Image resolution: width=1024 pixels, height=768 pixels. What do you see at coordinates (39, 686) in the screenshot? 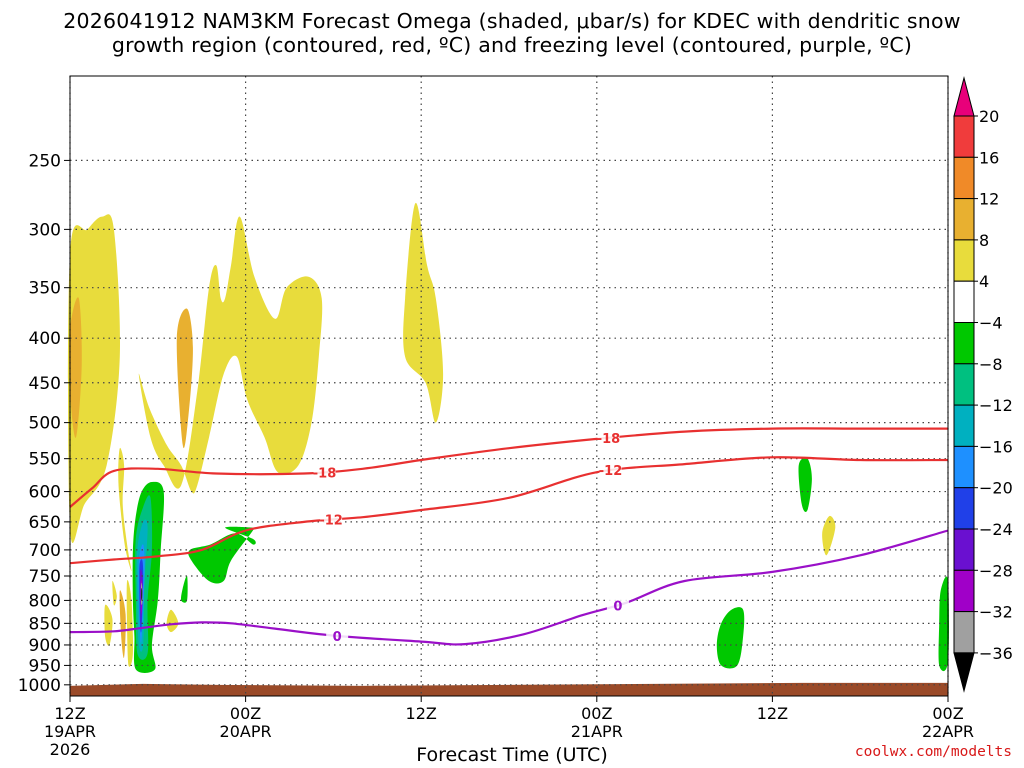
I see `ytick-label-1000: 1000` at bounding box center [39, 686].